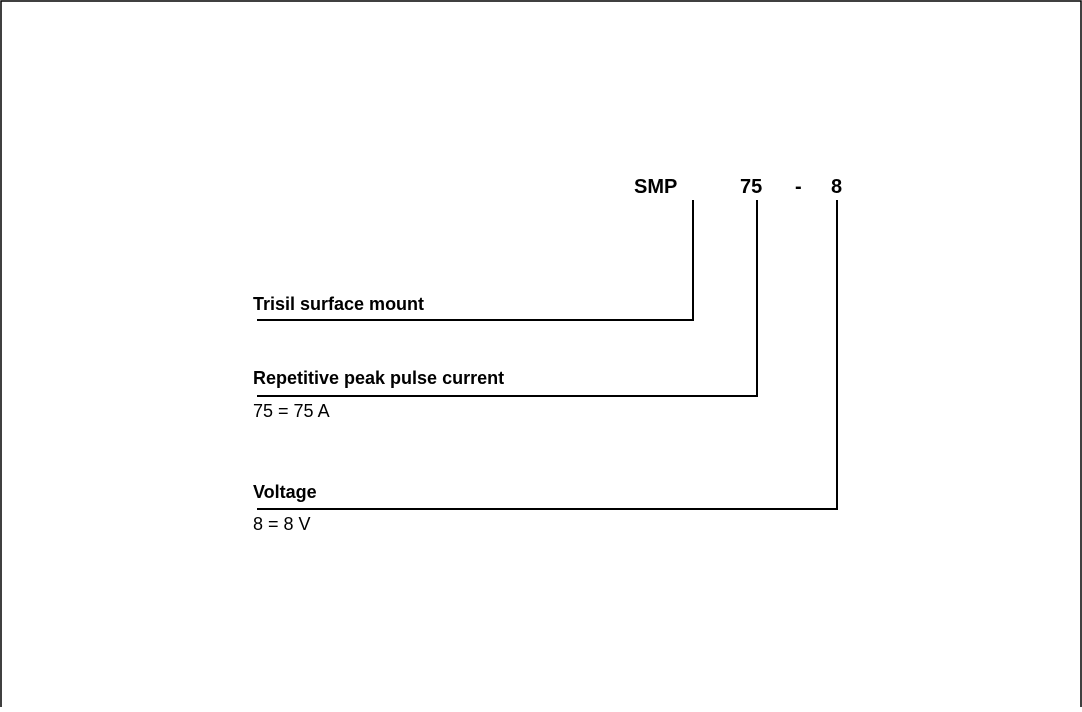 This screenshot has height=712, width=1082. I want to click on code-part: -, so click(798, 187).